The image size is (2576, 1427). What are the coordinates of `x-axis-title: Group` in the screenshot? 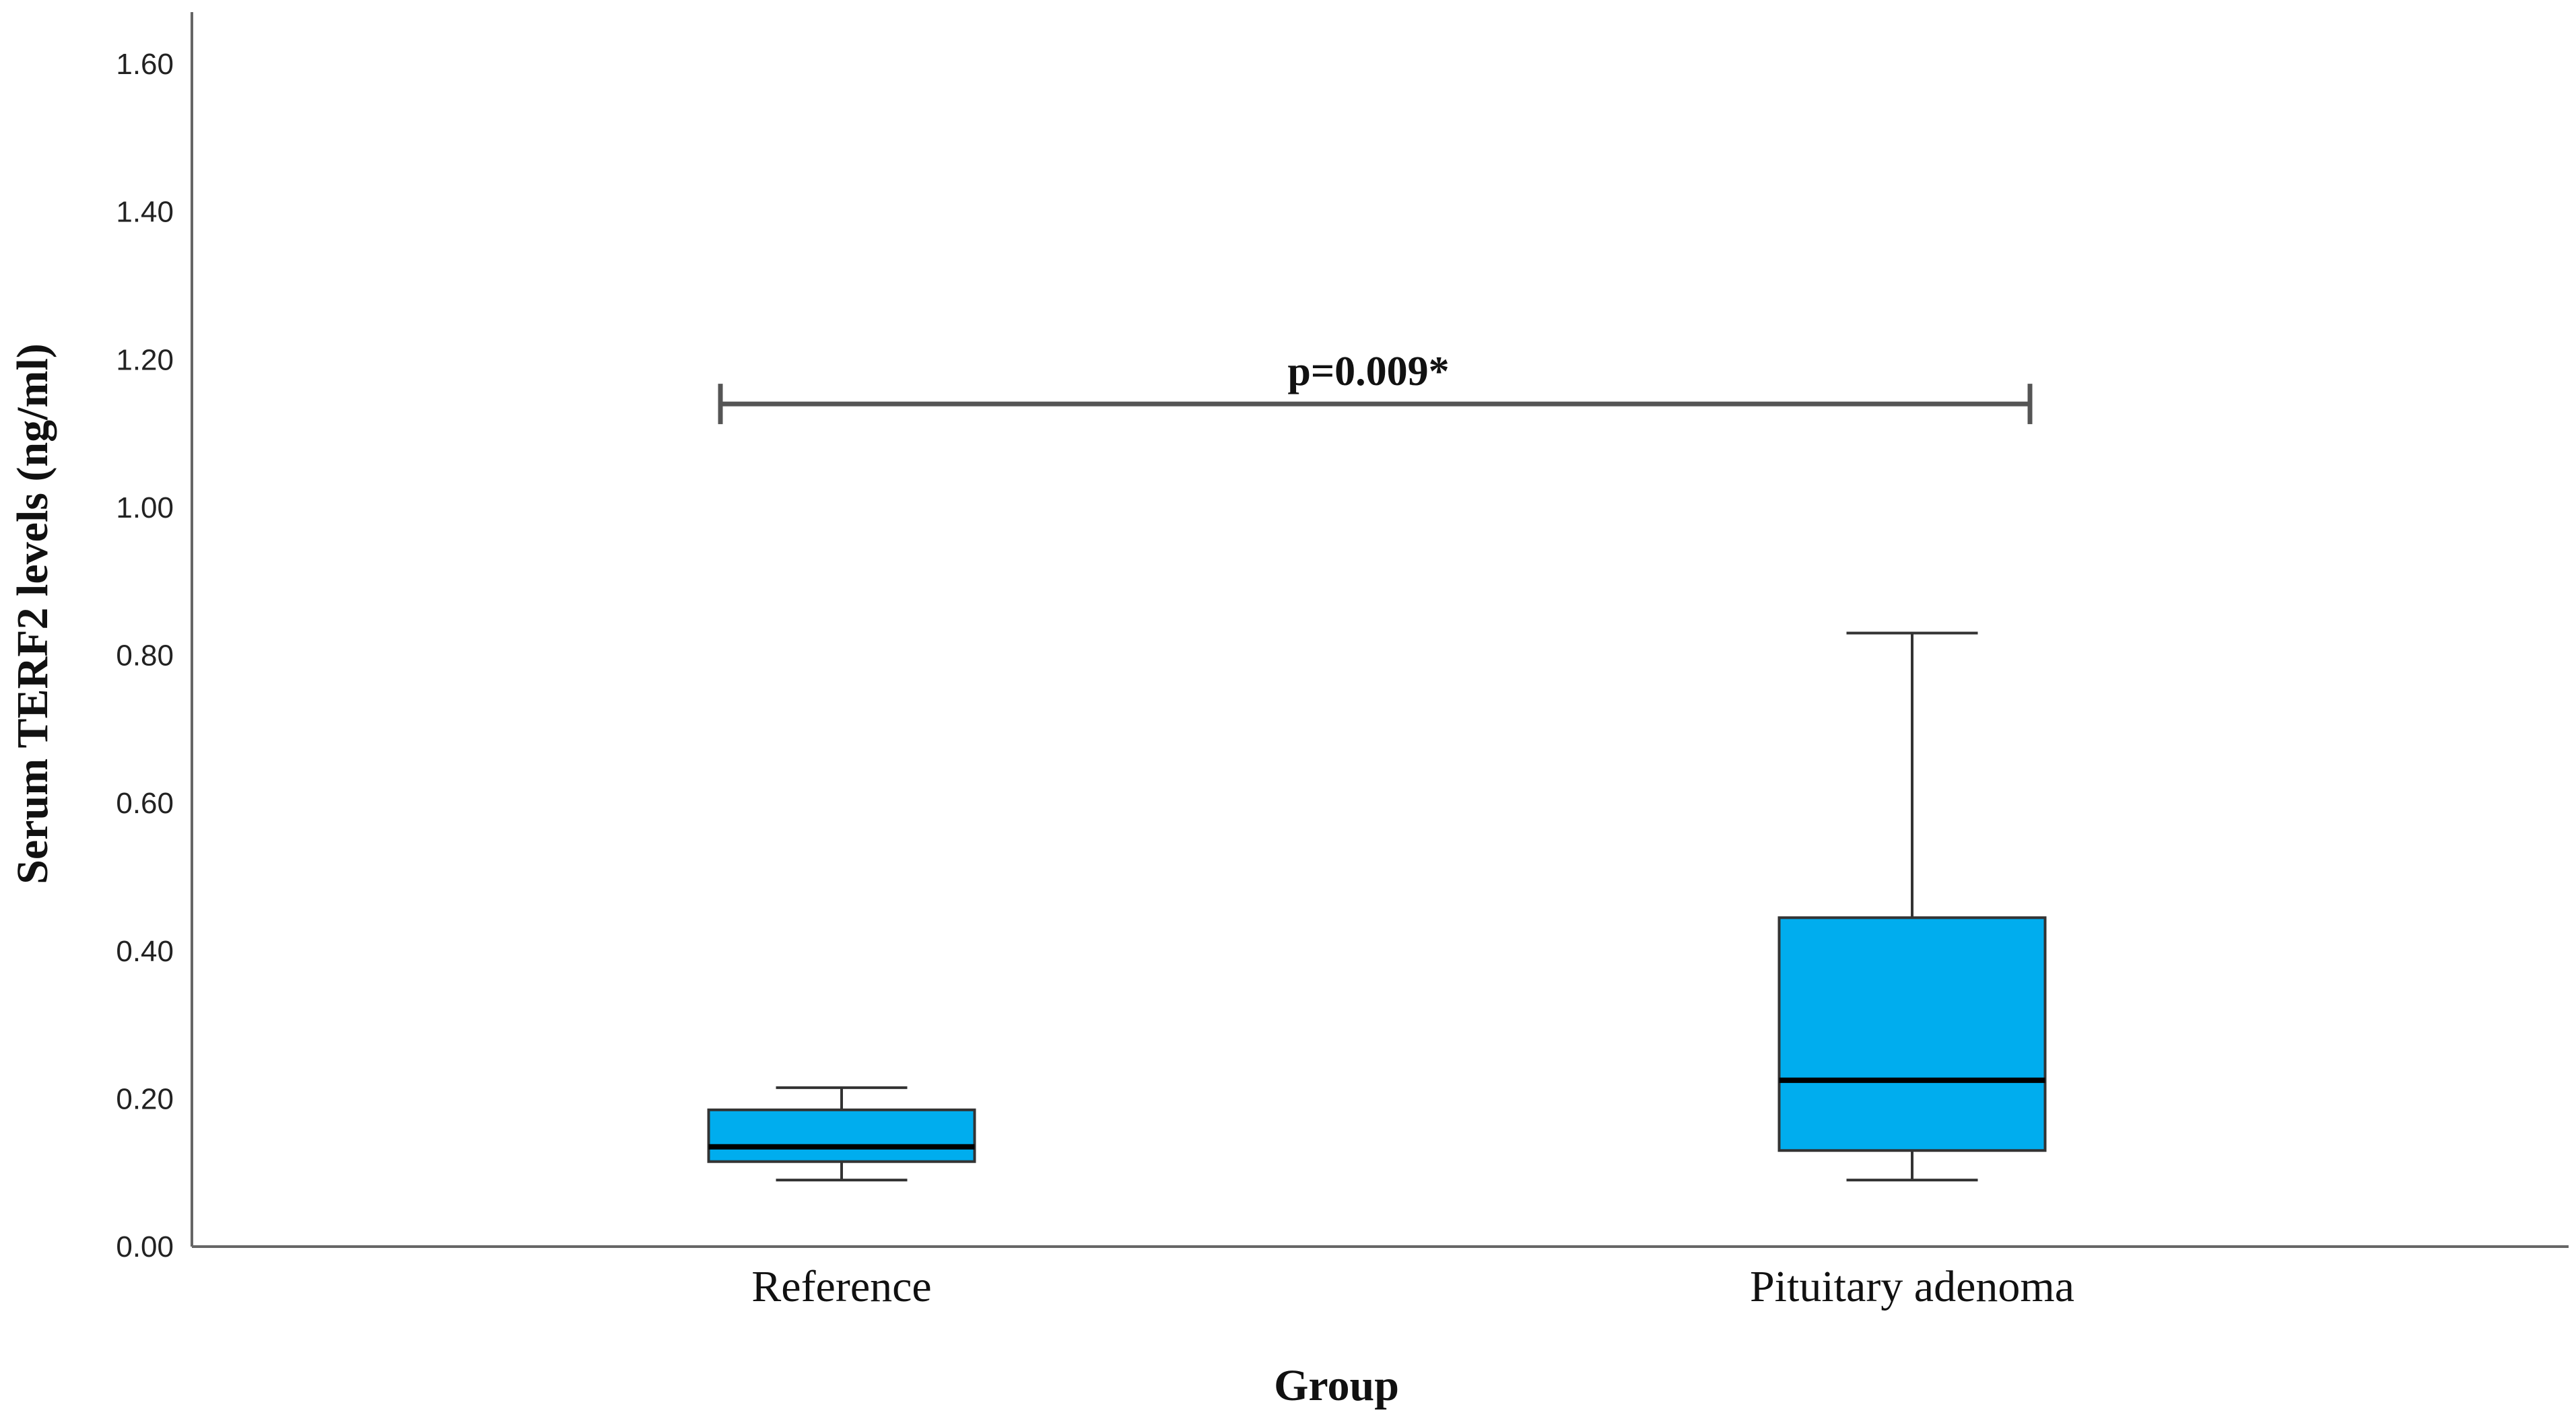 It's located at (1336, 1385).